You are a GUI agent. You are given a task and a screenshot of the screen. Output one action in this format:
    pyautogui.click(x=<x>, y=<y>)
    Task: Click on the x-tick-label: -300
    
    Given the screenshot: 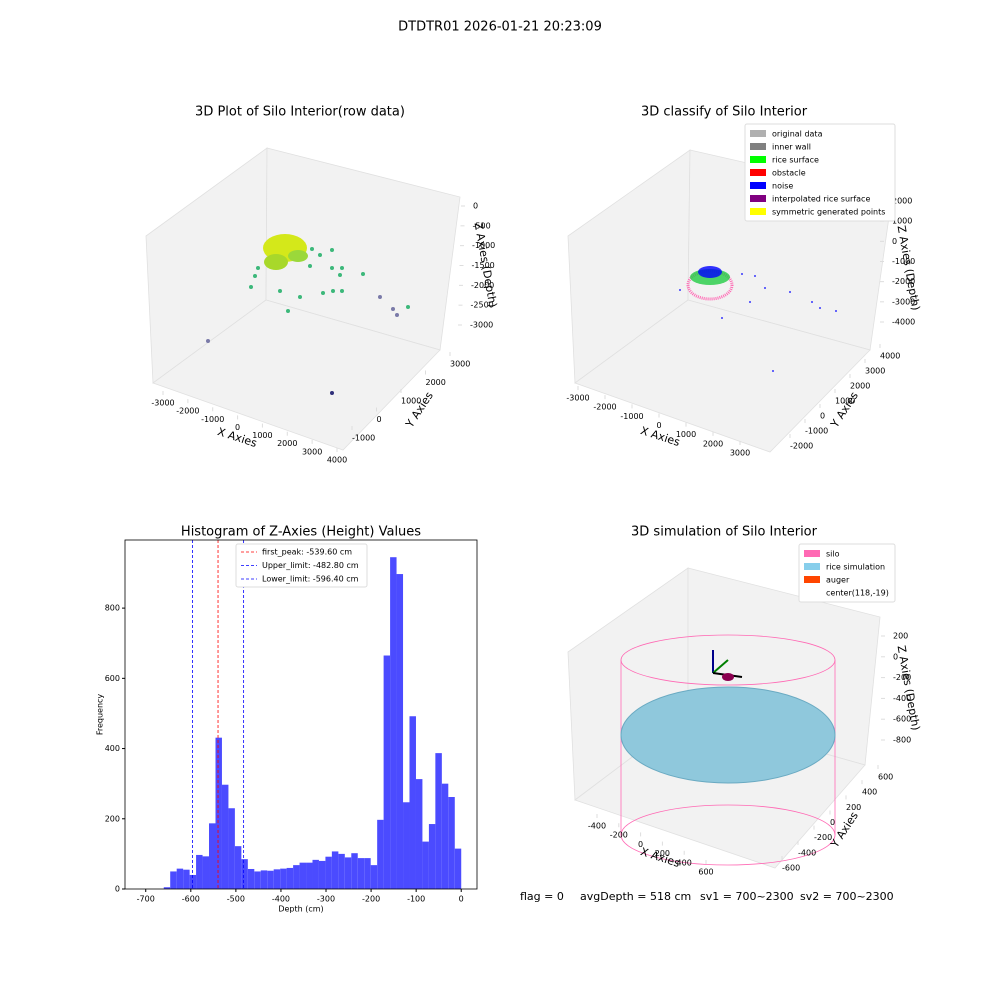 What is the action you would take?
    pyautogui.click(x=326, y=899)
    